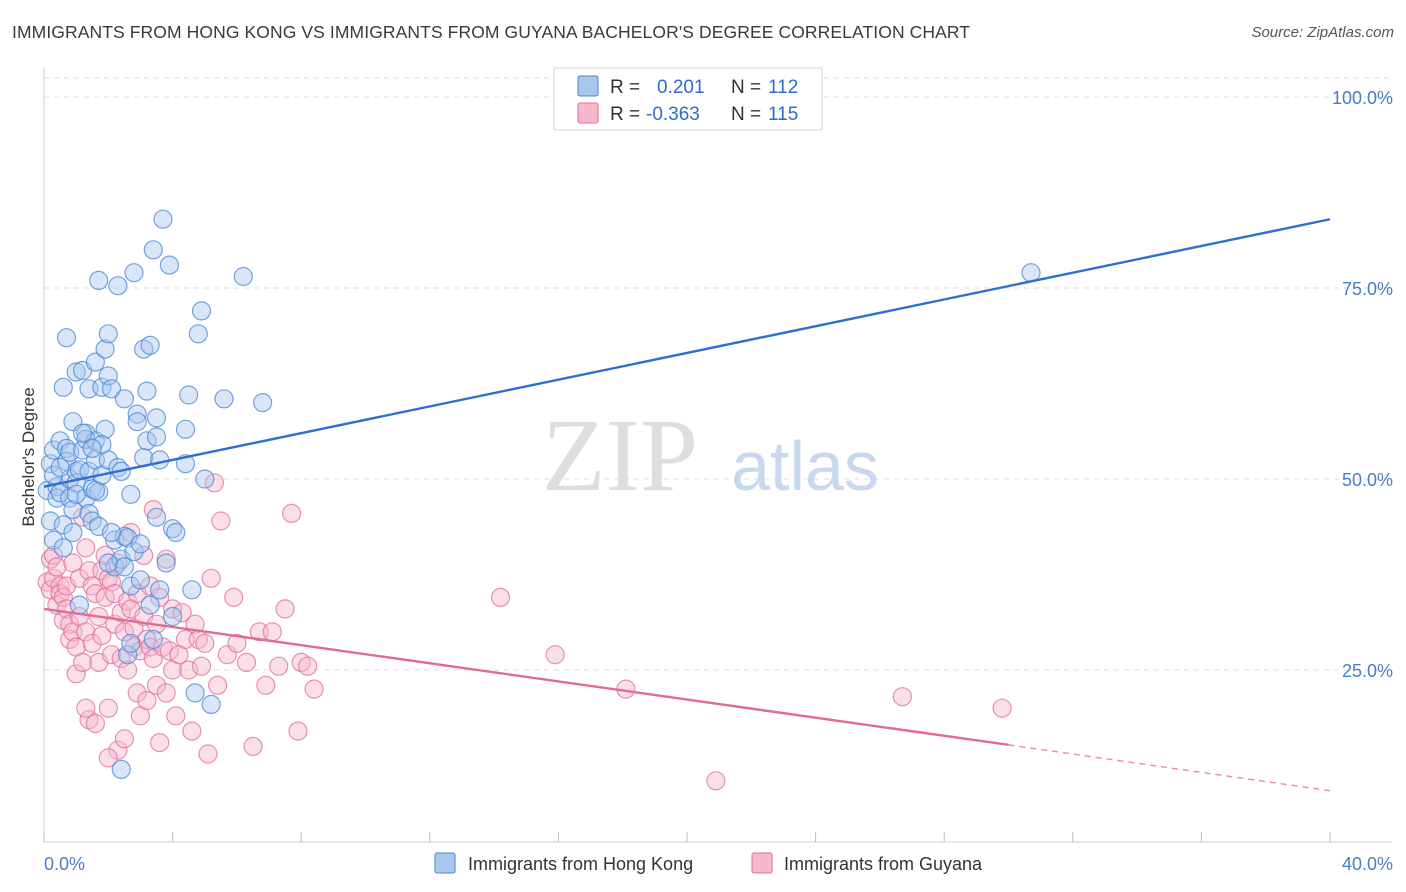 Image resolution: width=1406 pixels, height=892 pixels. I want to click on guyana-trend-extension, so click(1169, 768).